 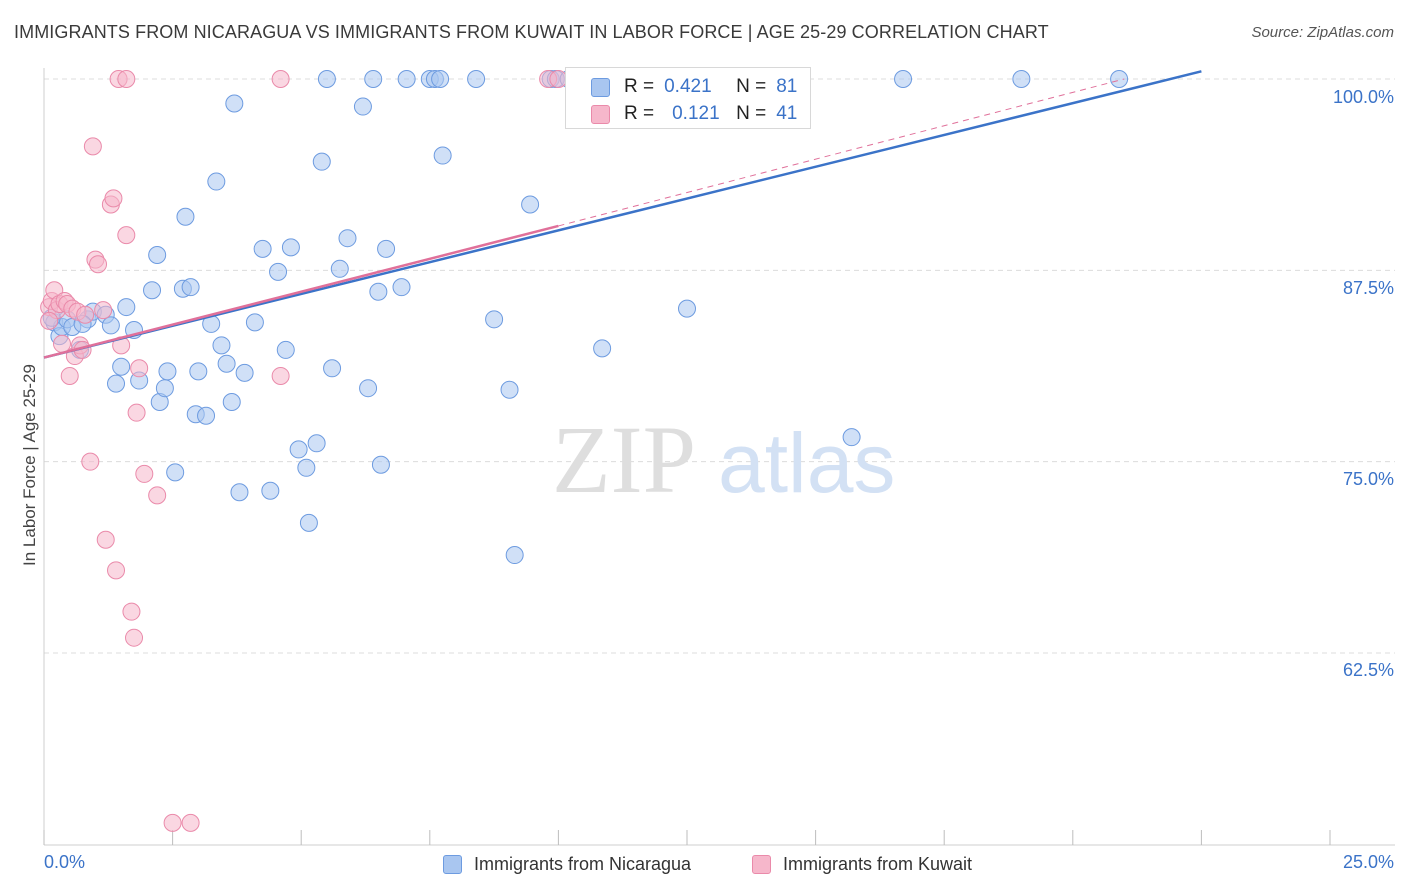 I want to click on x-tick-label-min: 0.0%, so click(x=65, y=862).